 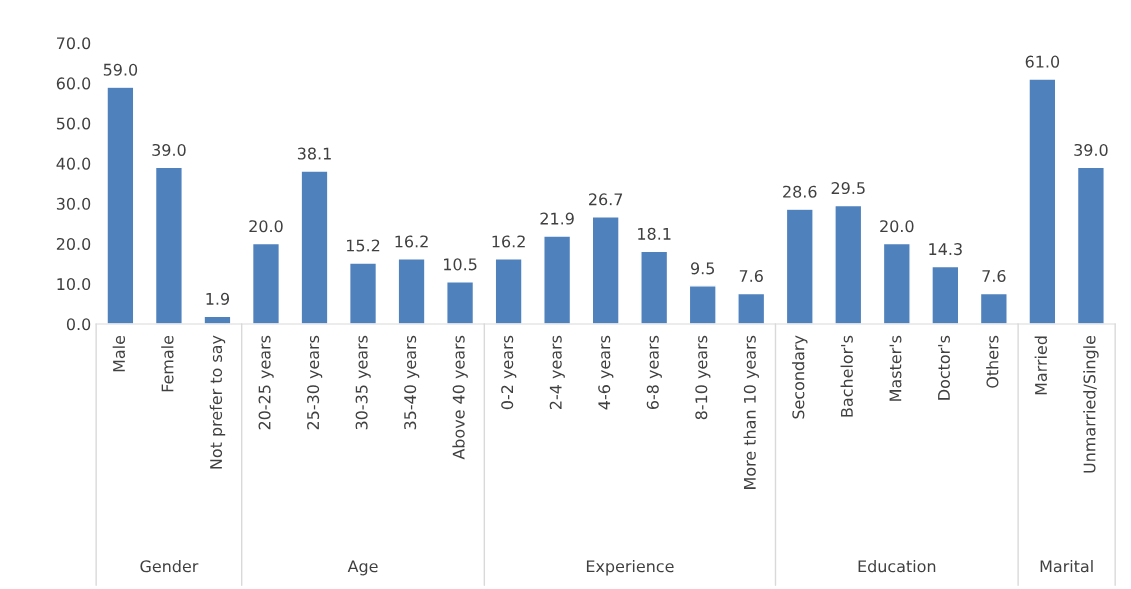 I want to click on data-label: 61.0, so click(x=1042, y=61).